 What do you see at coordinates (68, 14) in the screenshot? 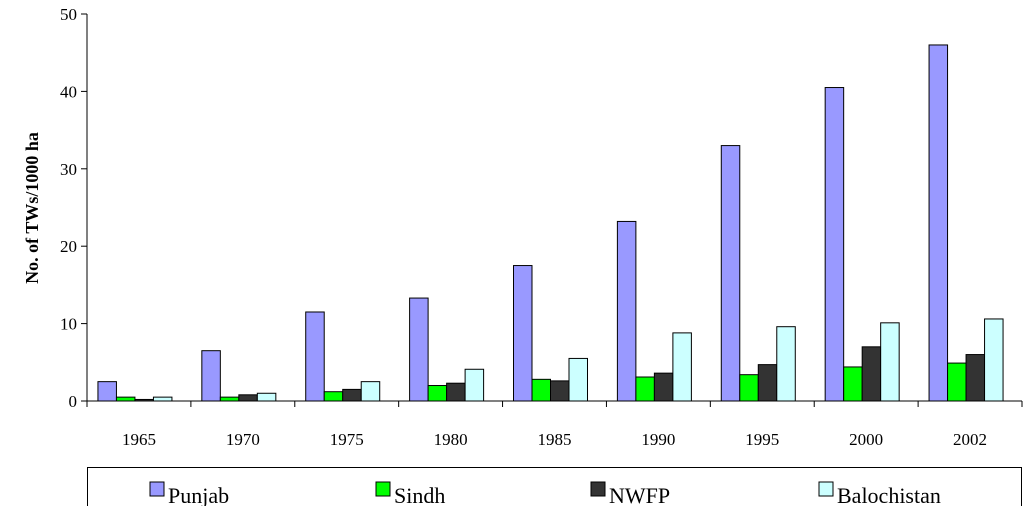
I see `y-tick-label: 50` at bounding box center [68, 14].